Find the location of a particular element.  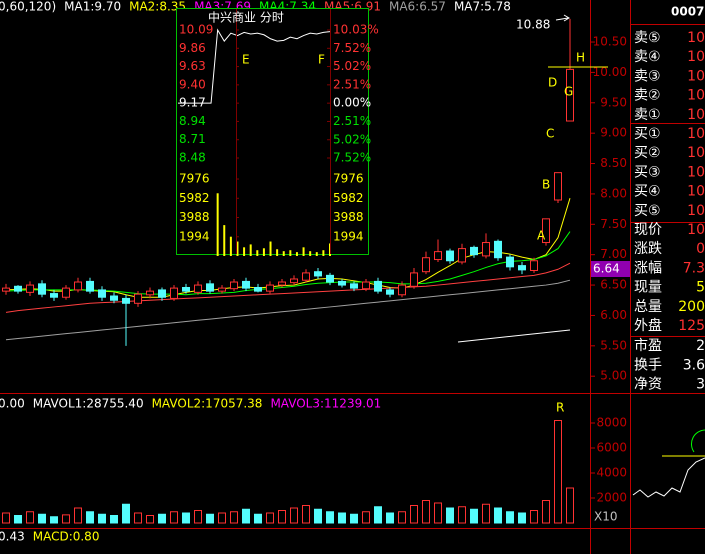

y-tick-label: 10.50 is located at coordinates (610, 42).